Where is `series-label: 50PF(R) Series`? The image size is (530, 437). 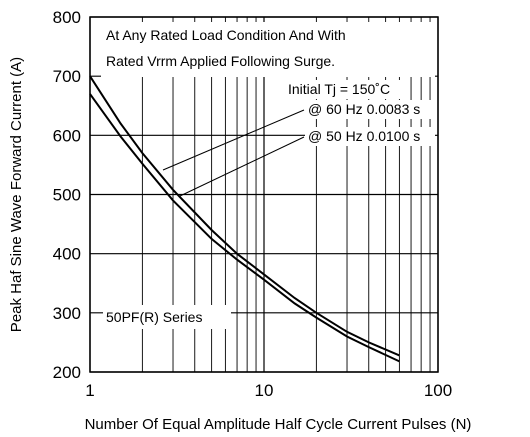 series-label: 50PF(R) Series is located at coordinates (154, 317).